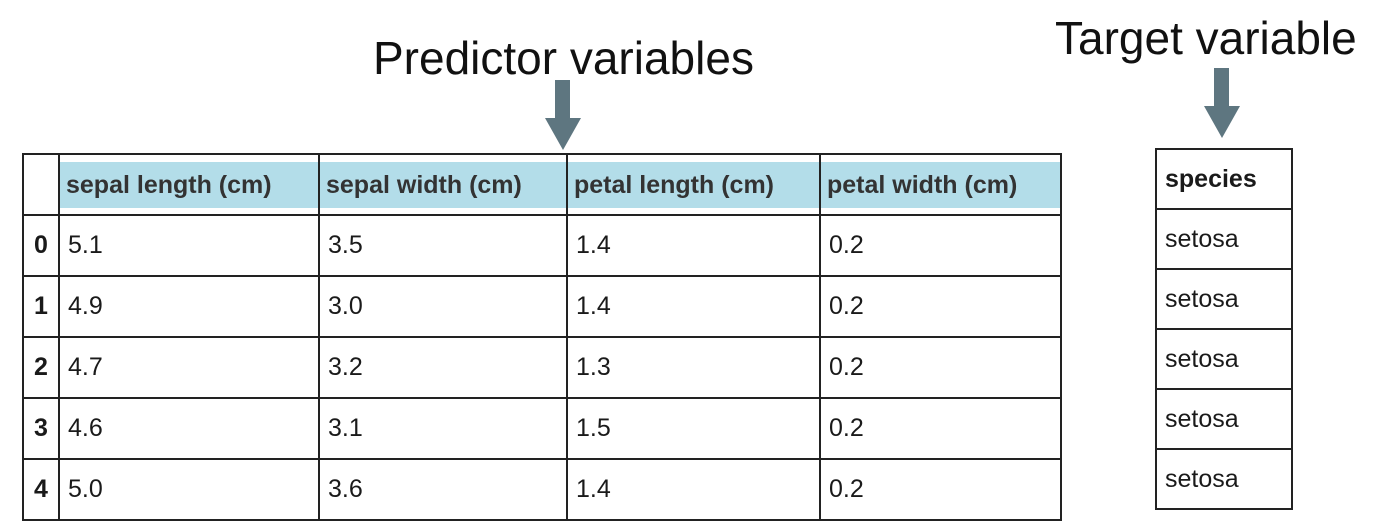  I want to click on row-index: 0, so click(41, 245).